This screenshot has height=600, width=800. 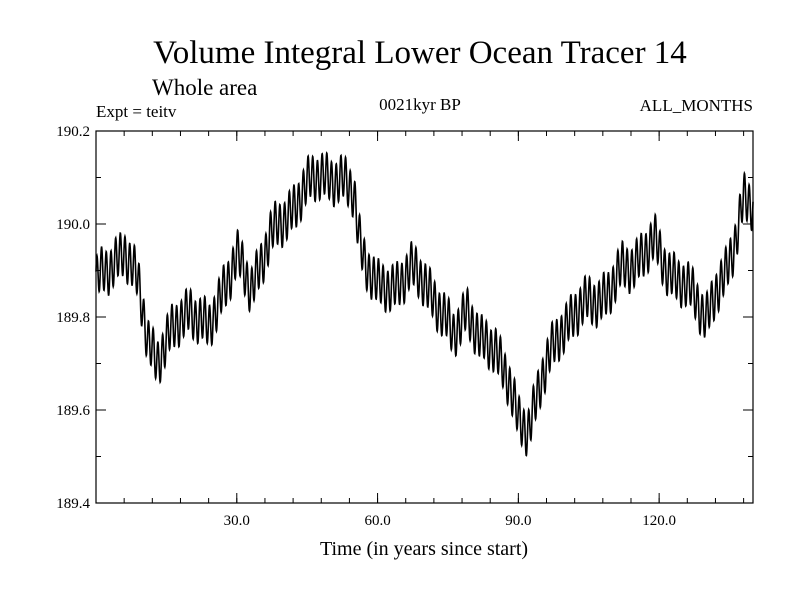 I want to click on experiment-label: Expt = teitv, so click(x=136, y=111).